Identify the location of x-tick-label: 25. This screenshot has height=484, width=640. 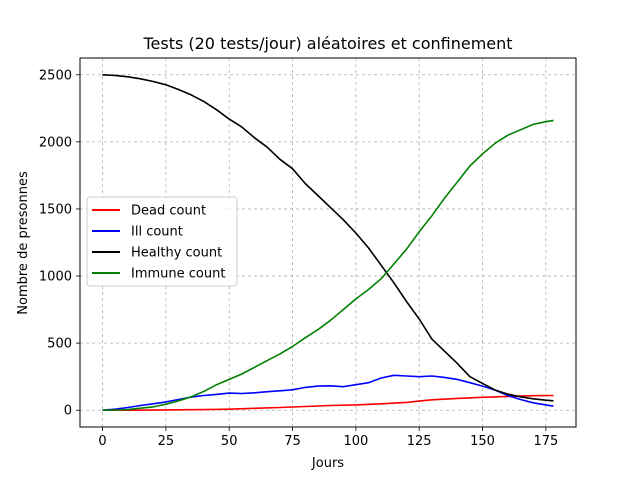
(166, 441).